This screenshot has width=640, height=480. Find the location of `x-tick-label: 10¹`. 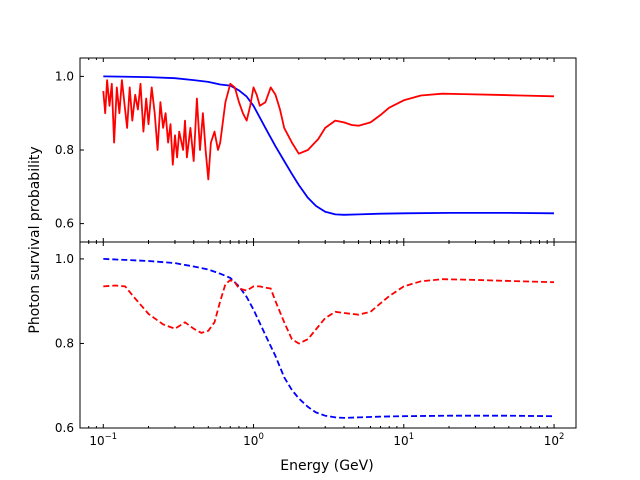

x-tick-label: 10¹ is located at coordinates (403, 440).